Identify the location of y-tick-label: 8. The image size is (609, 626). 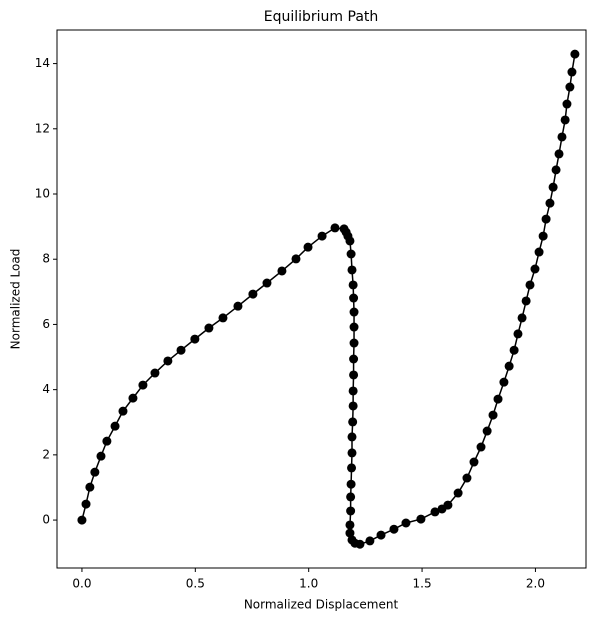
(46, 259).